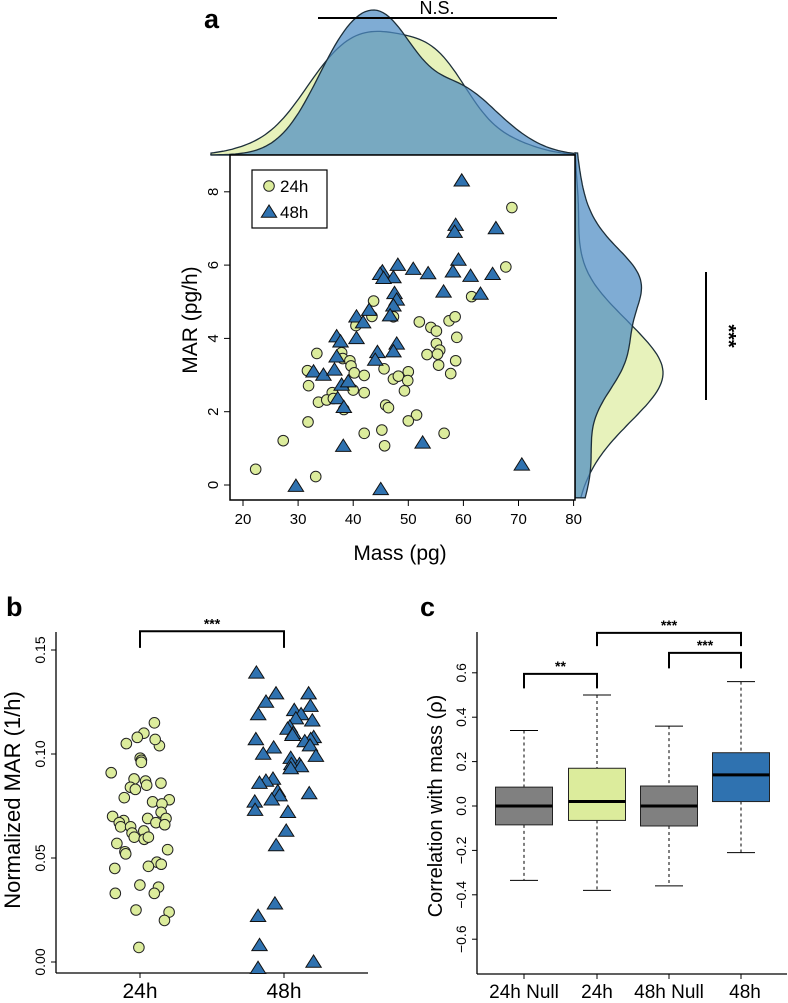 This screenshot has width=788, height=1003. Describe the element at coordinates (669, 806) in the screenshot. I see `box-48h-null` at that location.